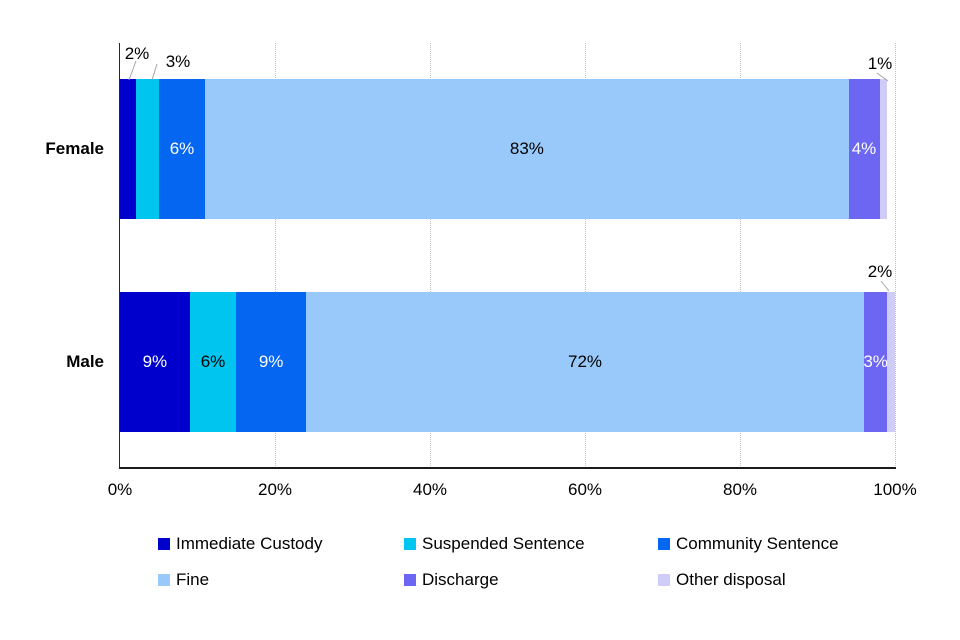 Image resolution: width=960 pixels, height=640 pixels. Describe the element at coordinates (503, 543) in the screenshot. I see `legend-label: Suspended Sentence` at that location.